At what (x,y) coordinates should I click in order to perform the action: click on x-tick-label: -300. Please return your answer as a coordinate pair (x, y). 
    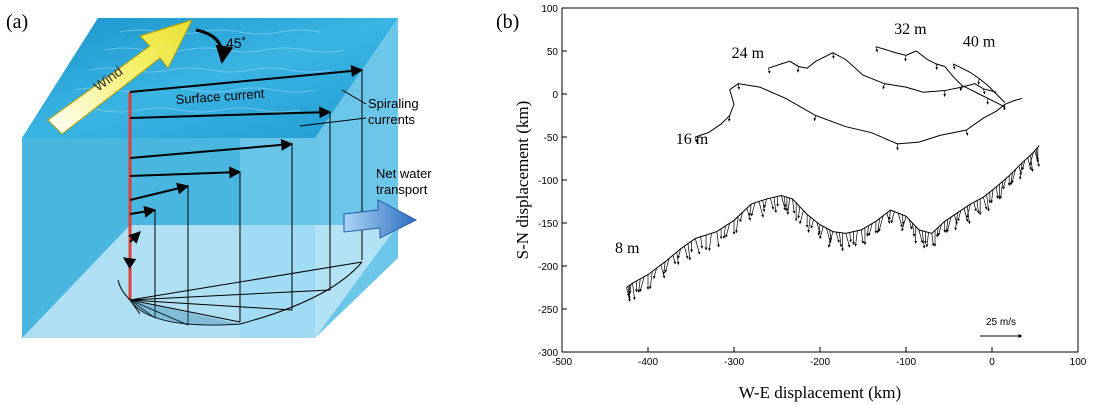
    Looking at the image, I should click on (734, 362).